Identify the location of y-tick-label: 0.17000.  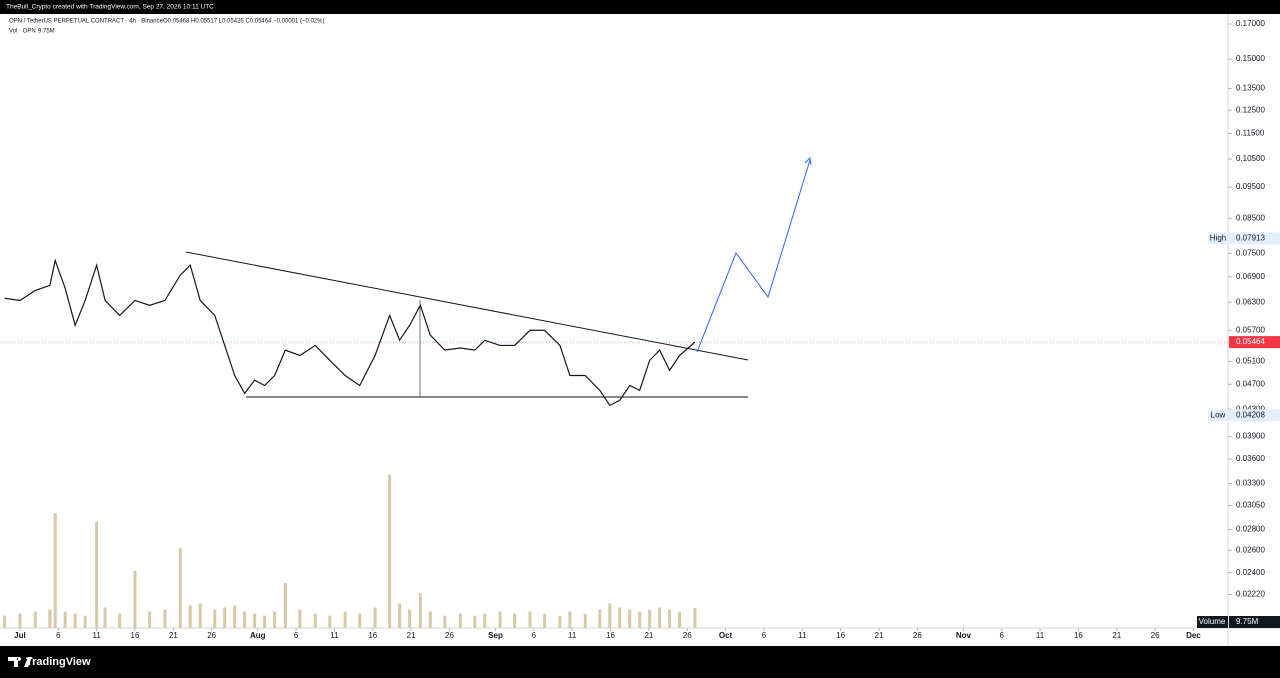
(1250, 23).